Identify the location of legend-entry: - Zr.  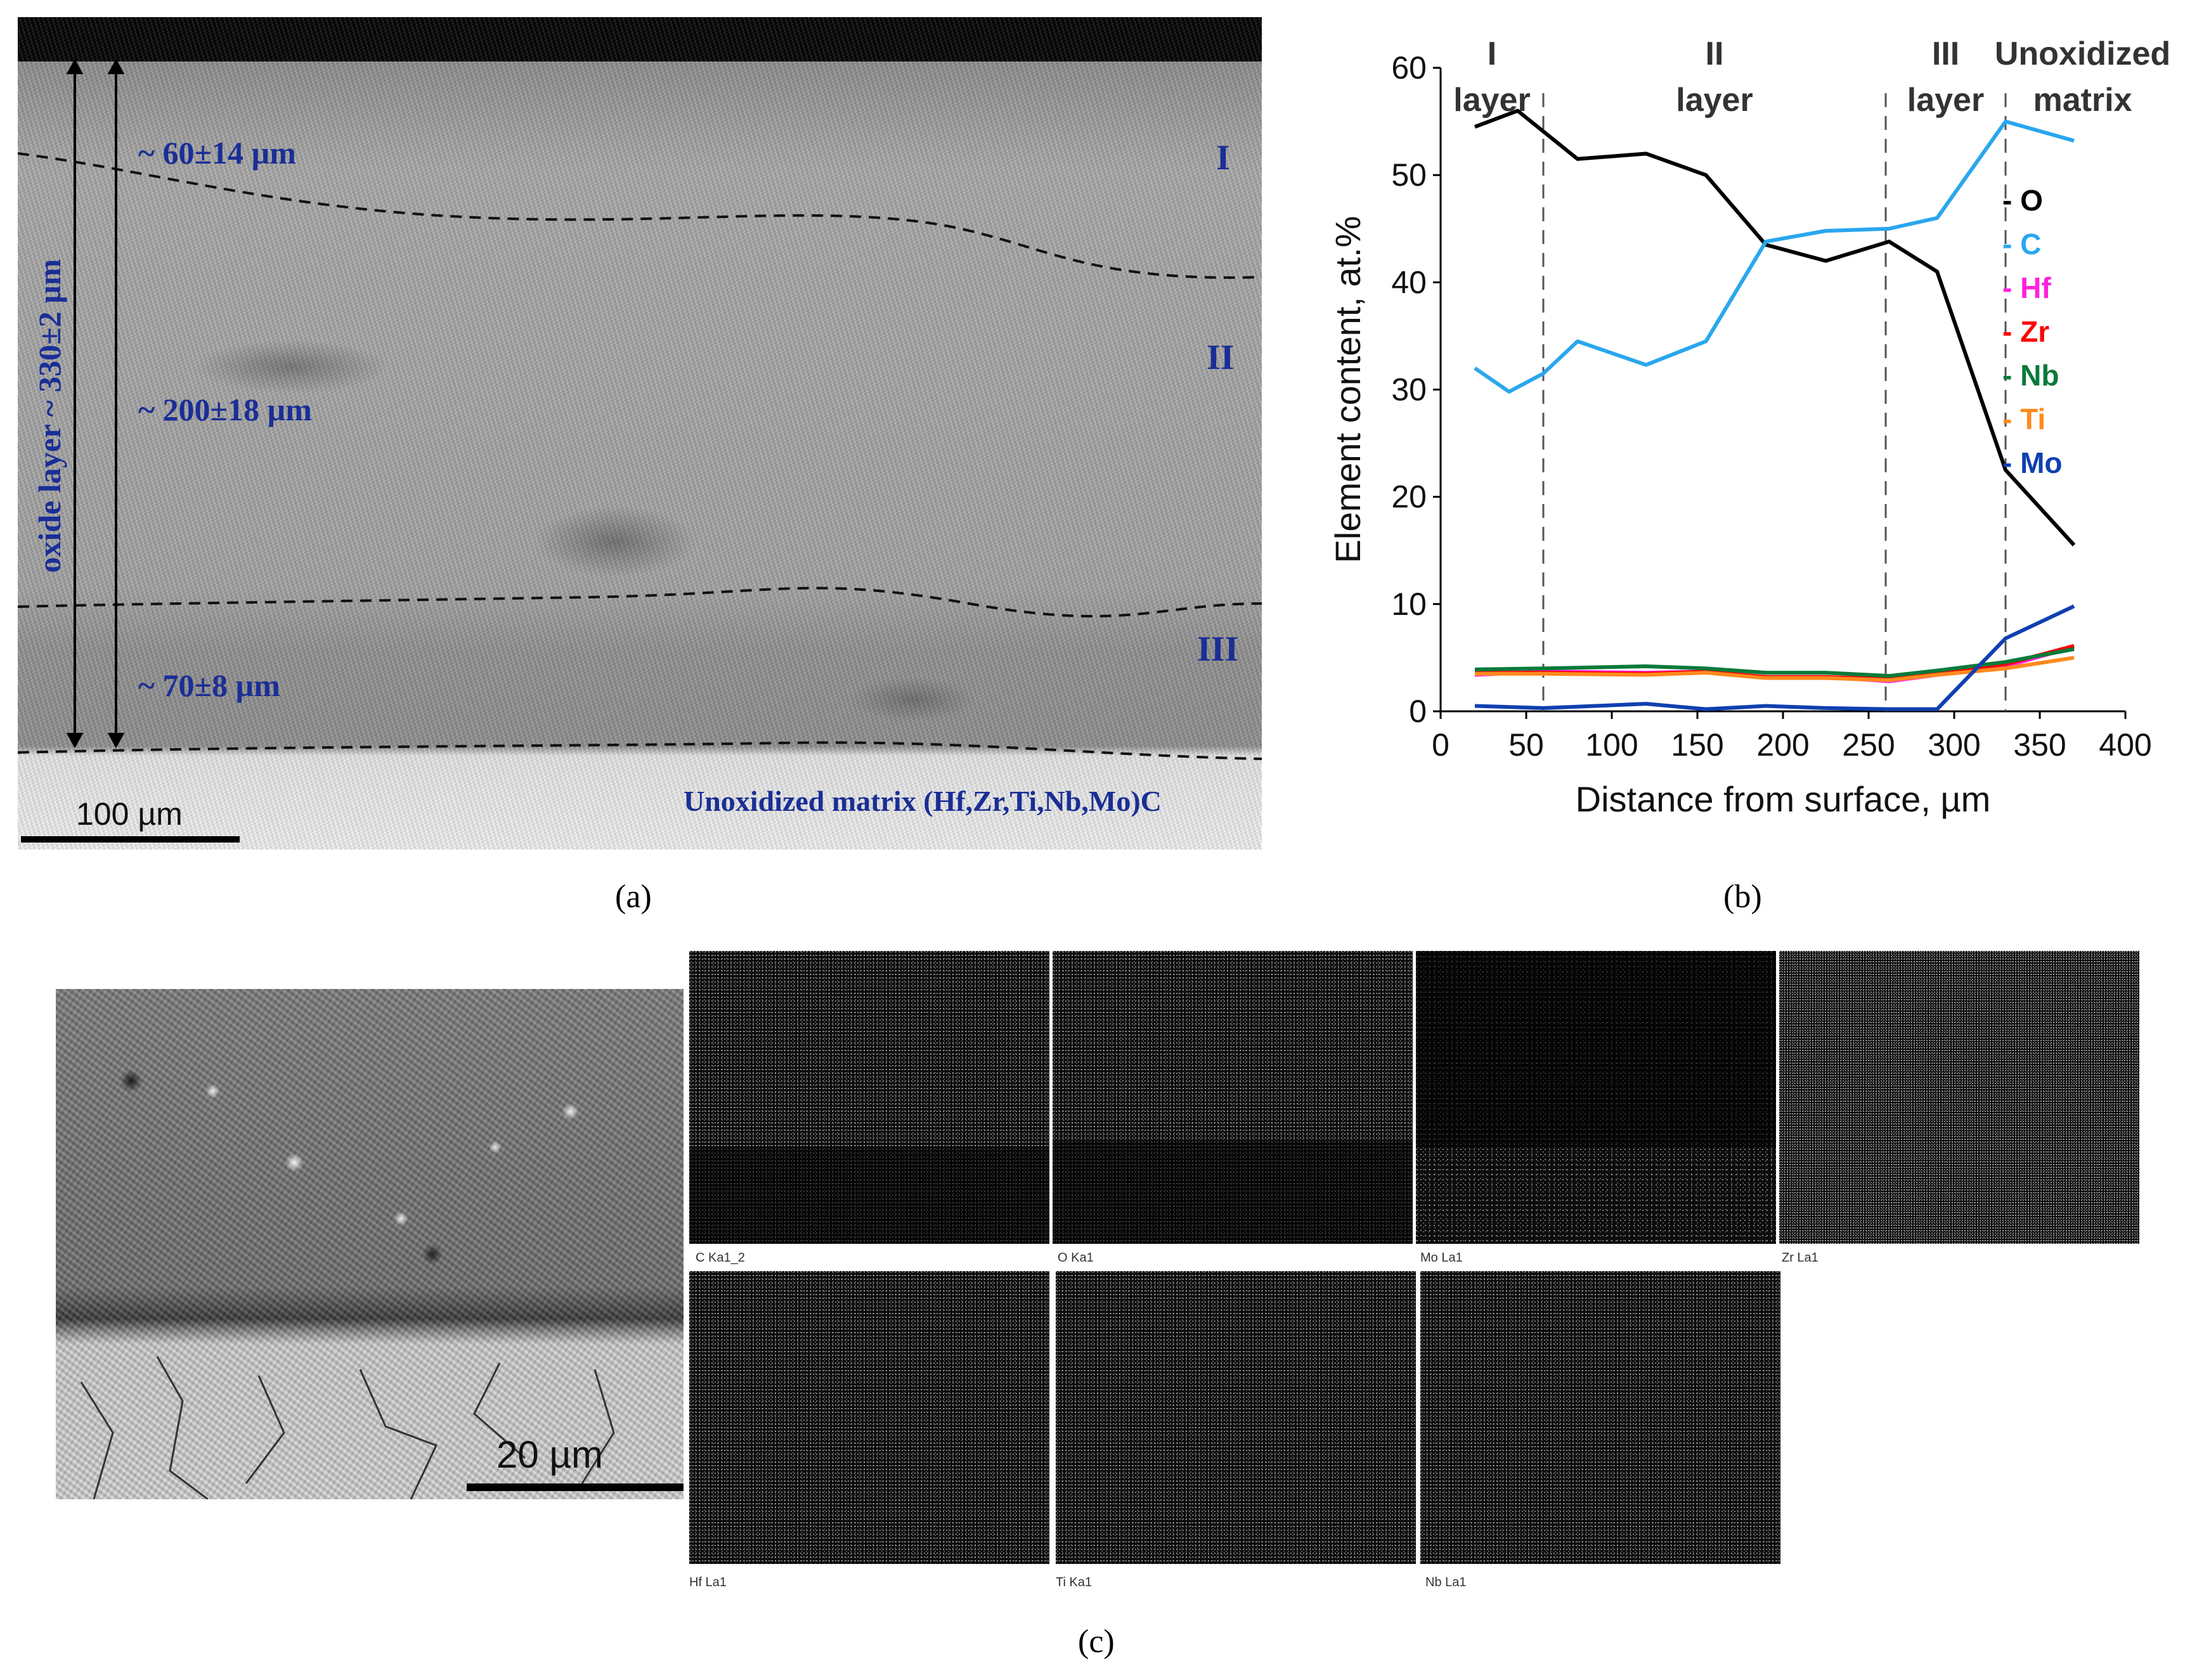
(2025, 331).